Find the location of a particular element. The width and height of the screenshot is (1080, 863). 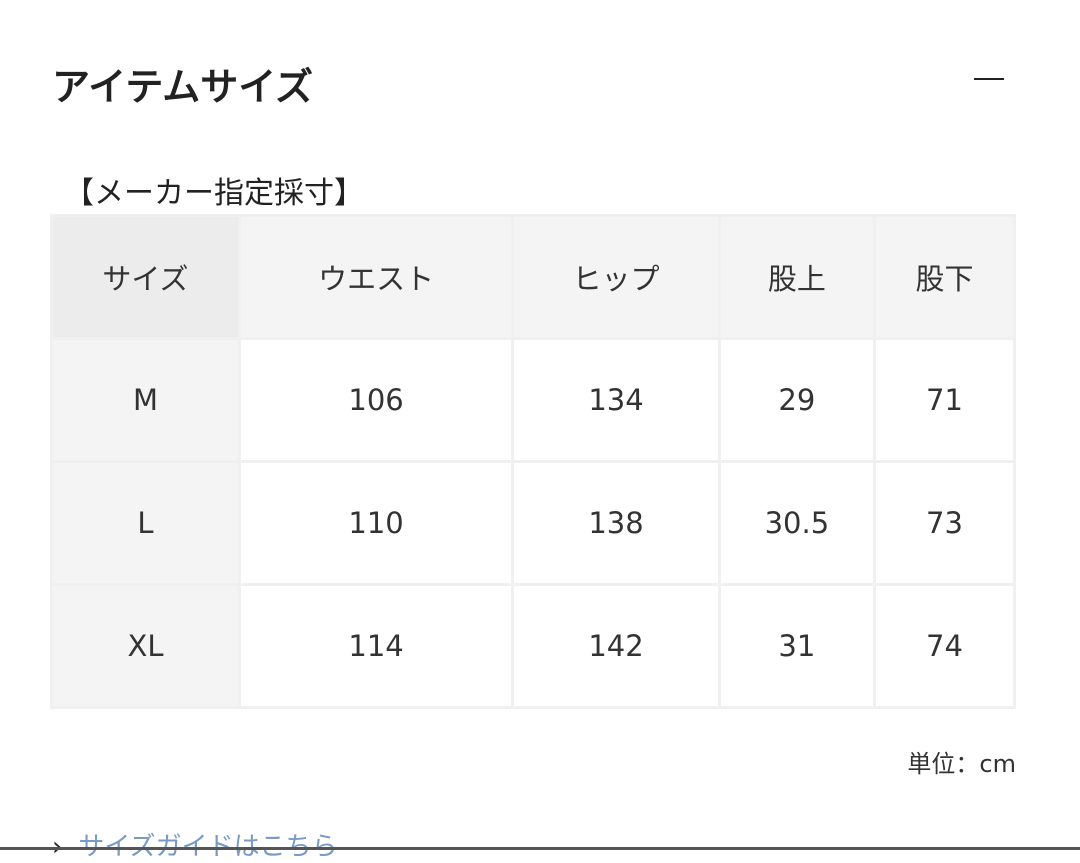

cell: 138 is located at coordinates (616, 523).